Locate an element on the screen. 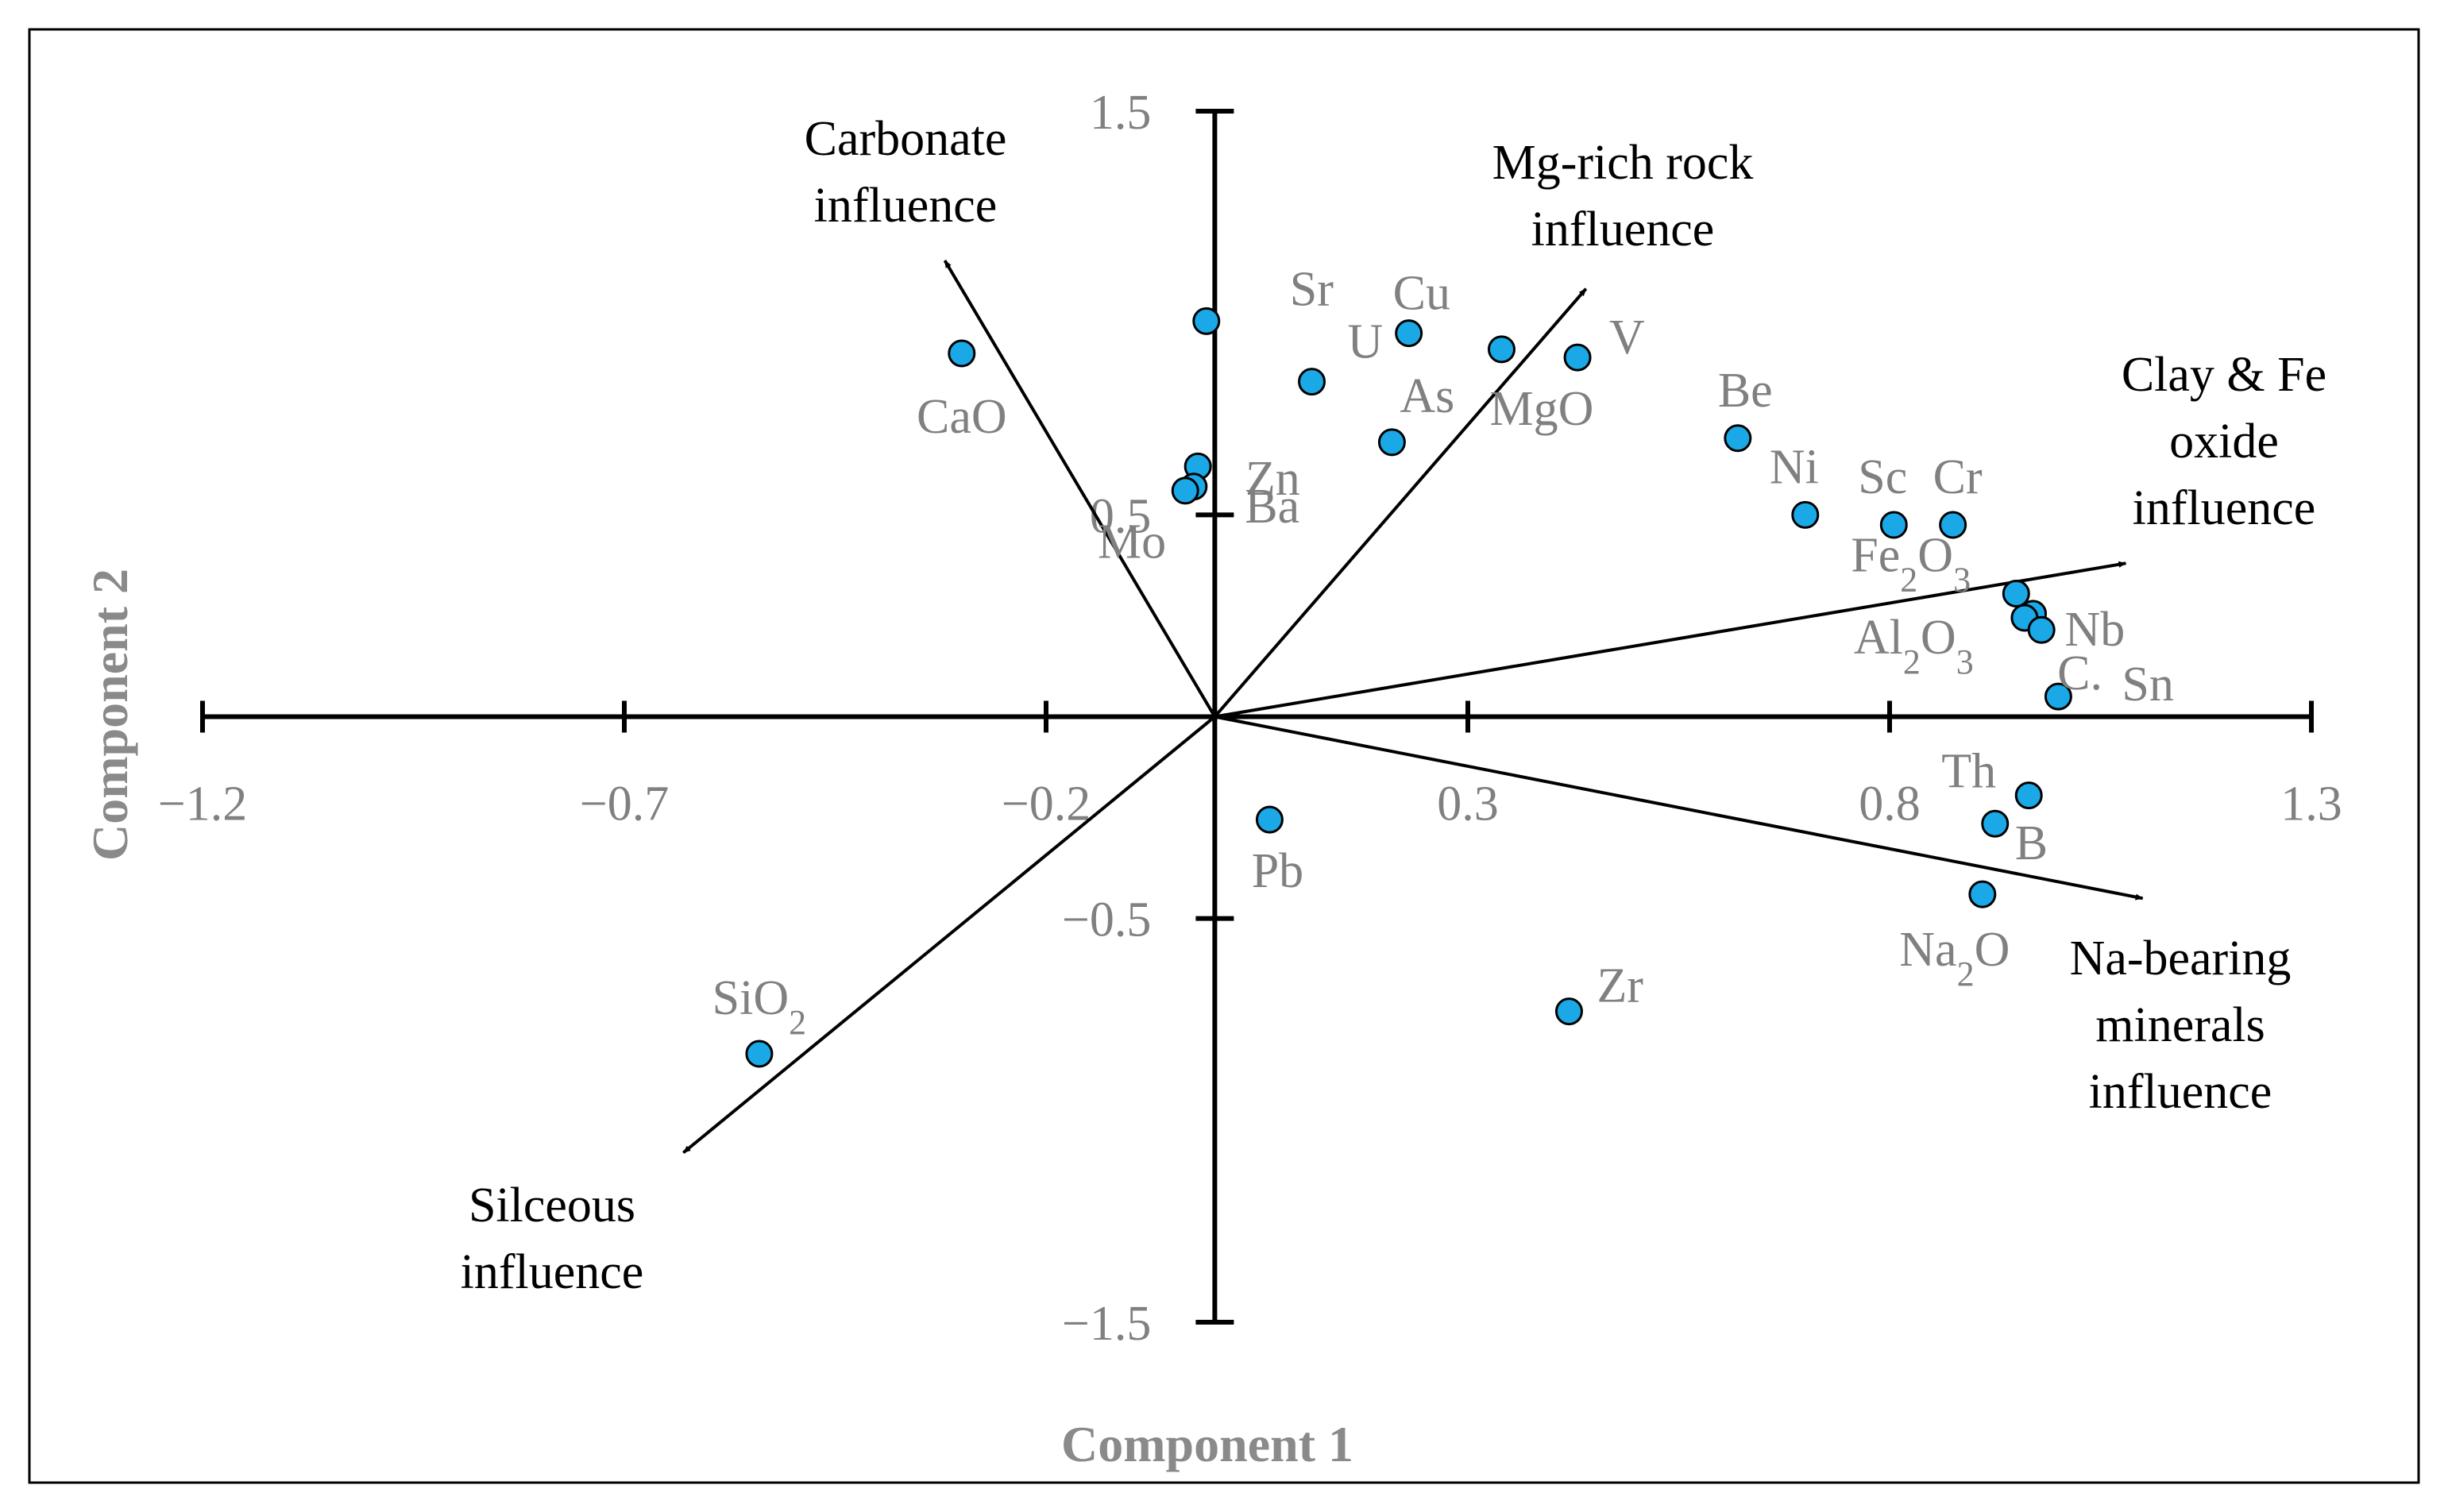 The height and width of the screenshot is (1512, 2448). point-mgo is located at coordinates (1501, 349).